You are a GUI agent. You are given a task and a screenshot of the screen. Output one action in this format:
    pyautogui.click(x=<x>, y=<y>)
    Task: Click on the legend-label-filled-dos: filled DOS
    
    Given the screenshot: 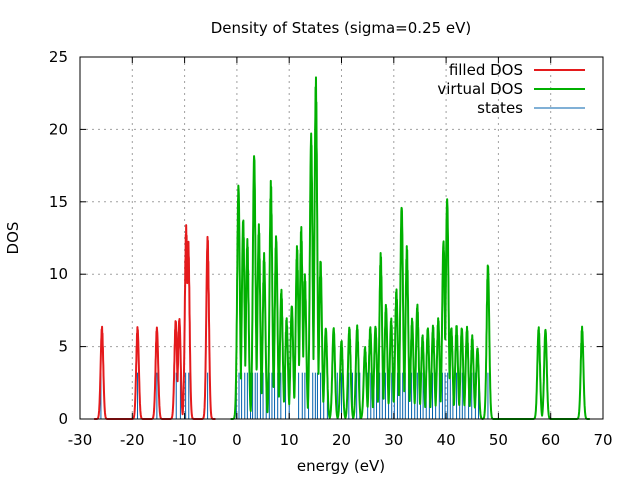 What is the action you would take?
    pyautogui.click(x=486, y=70)
    